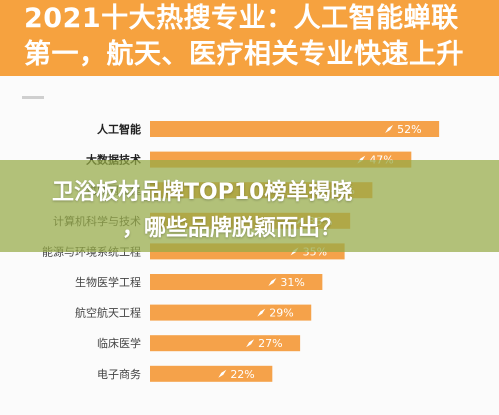 This screenshot has width=499, height=415. I want to click on category-label: 临床医学, so click(119, 343).